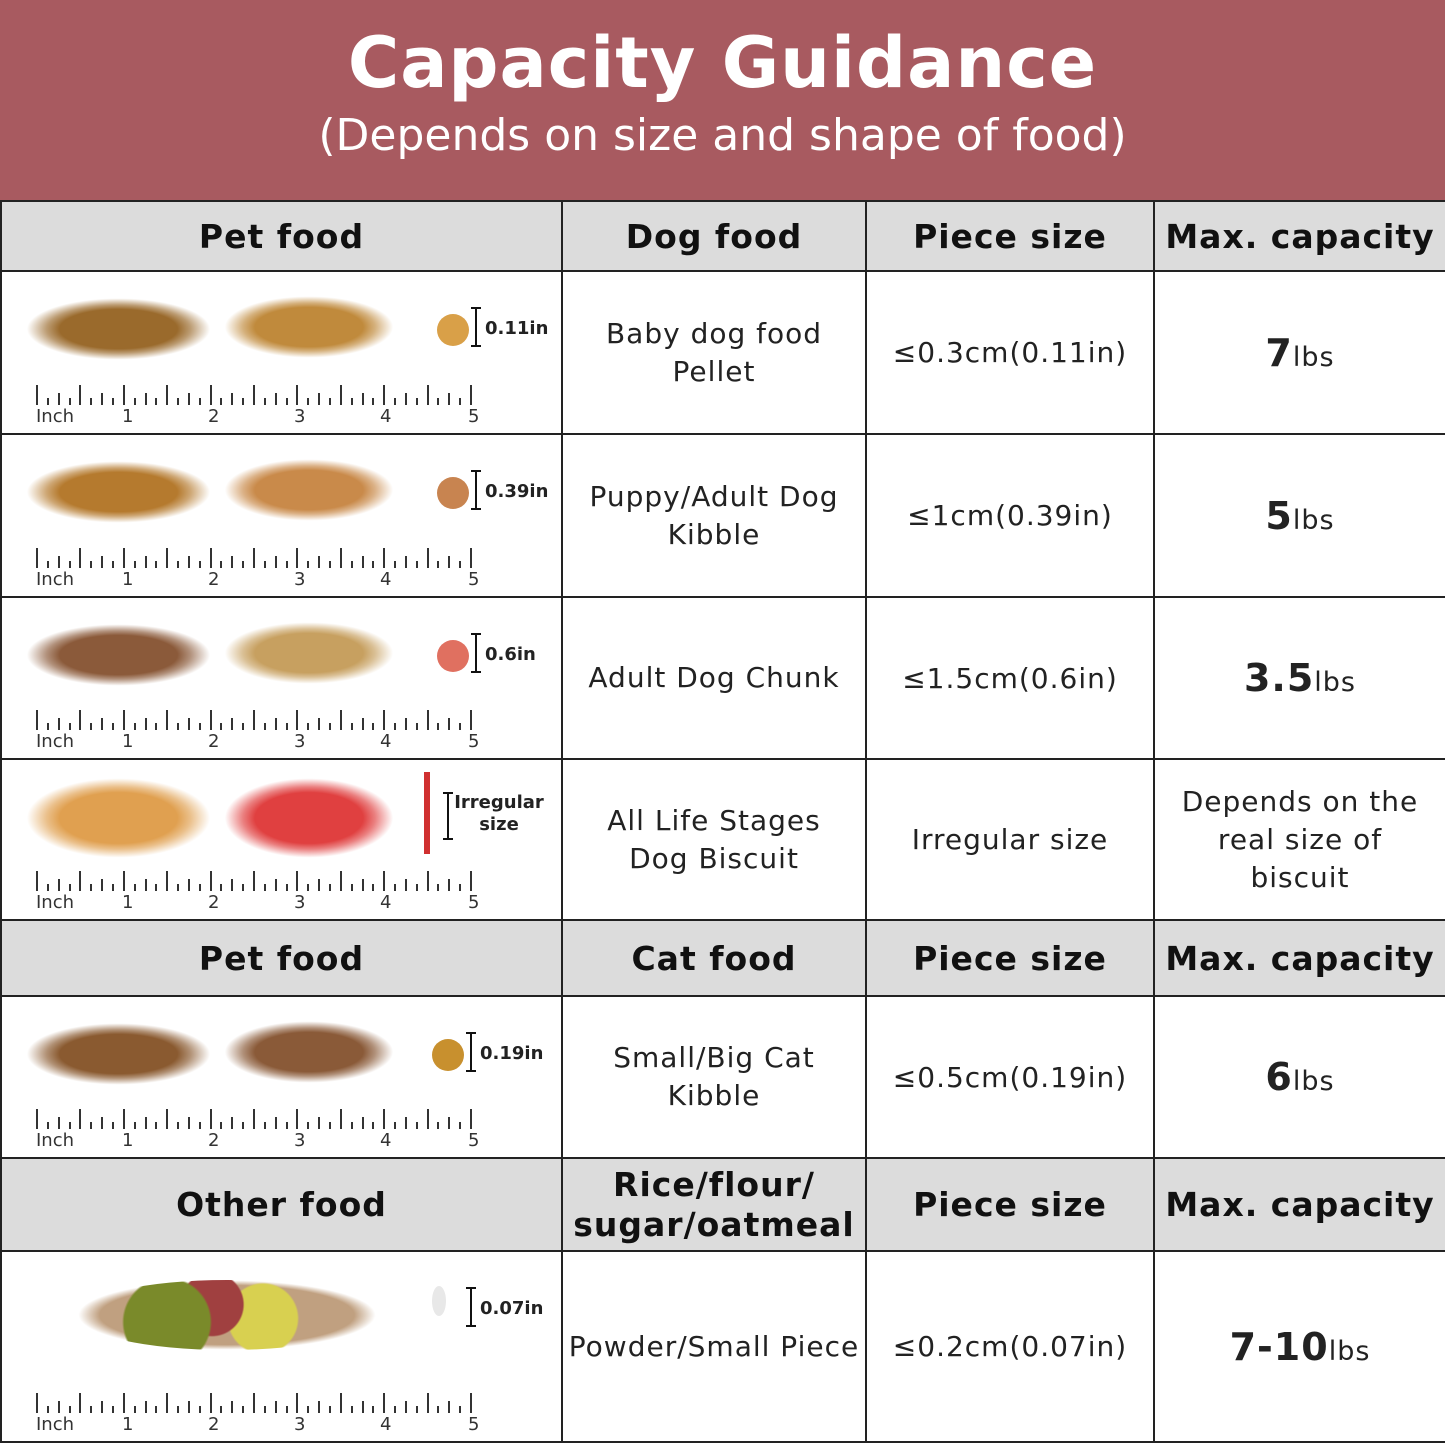 The height and width of the screenshot is (1445, 1445). Describe the element at coordinates (281, 236) in the screenshot. I see `column-header: Pet food` at that location.